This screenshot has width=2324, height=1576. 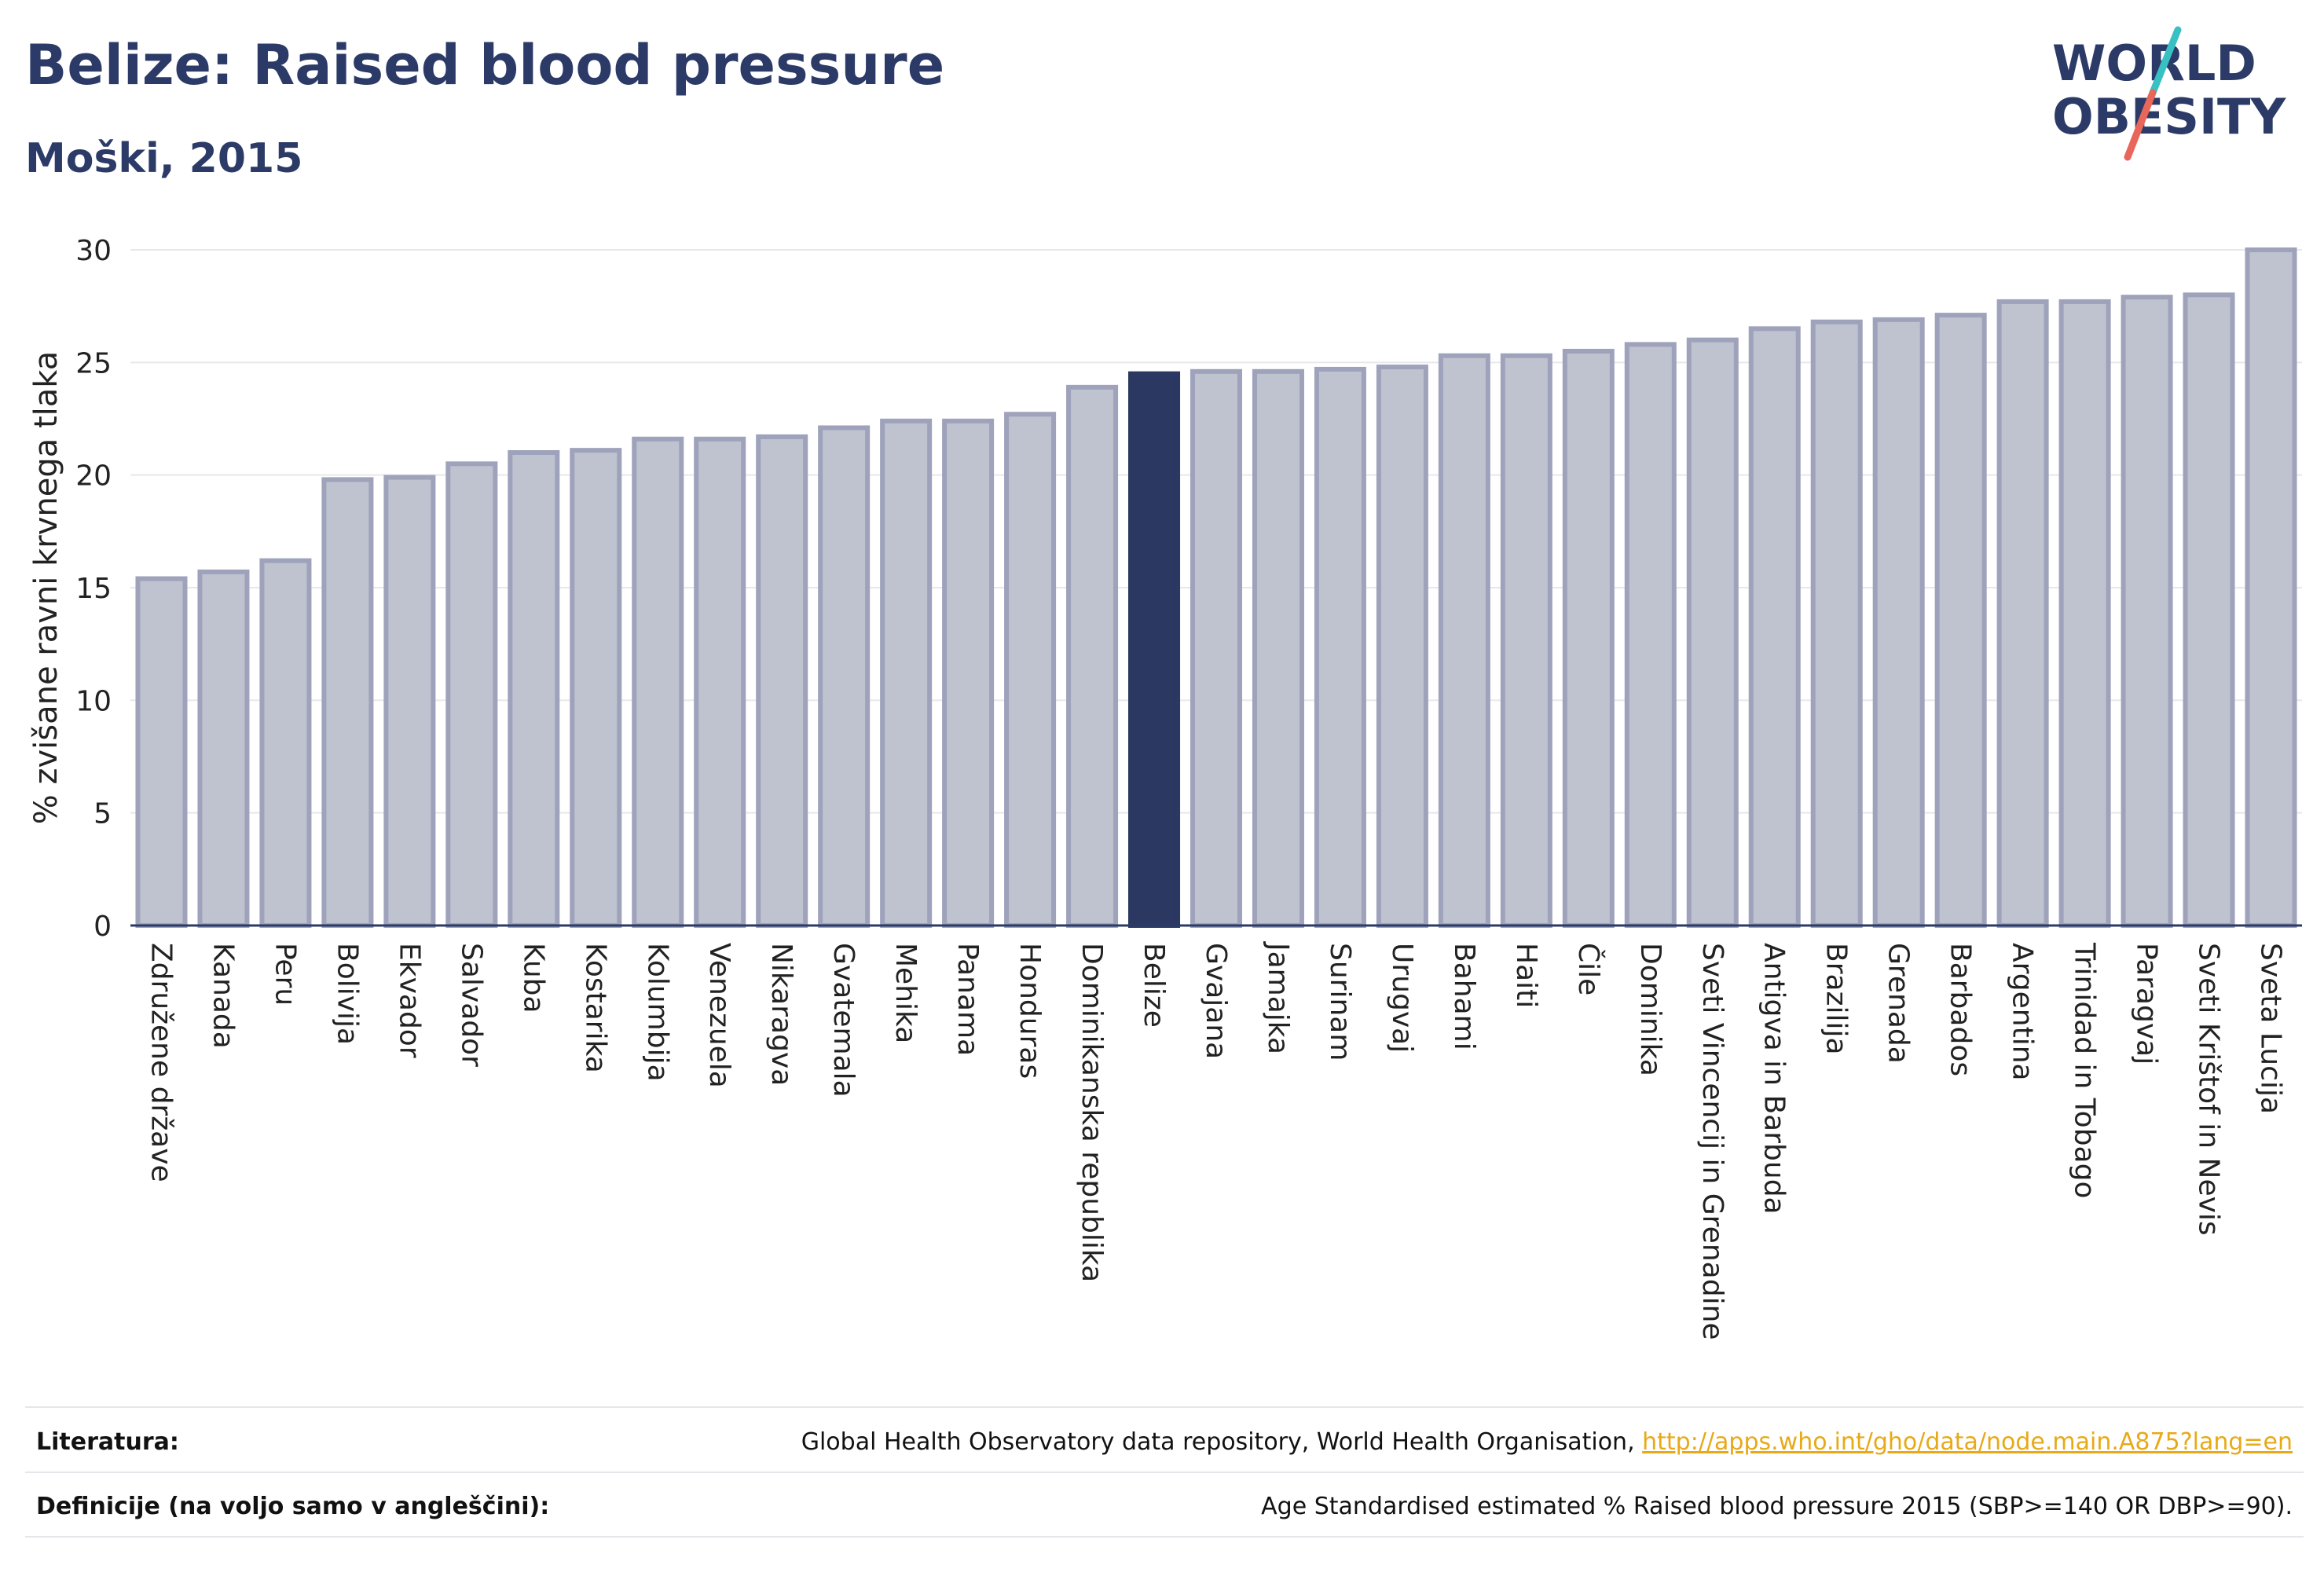 What do you see at coordinates (347, 994) in the screenshot?
I see `x-tick-label: Bolivija` at bounding box center [347, 994].